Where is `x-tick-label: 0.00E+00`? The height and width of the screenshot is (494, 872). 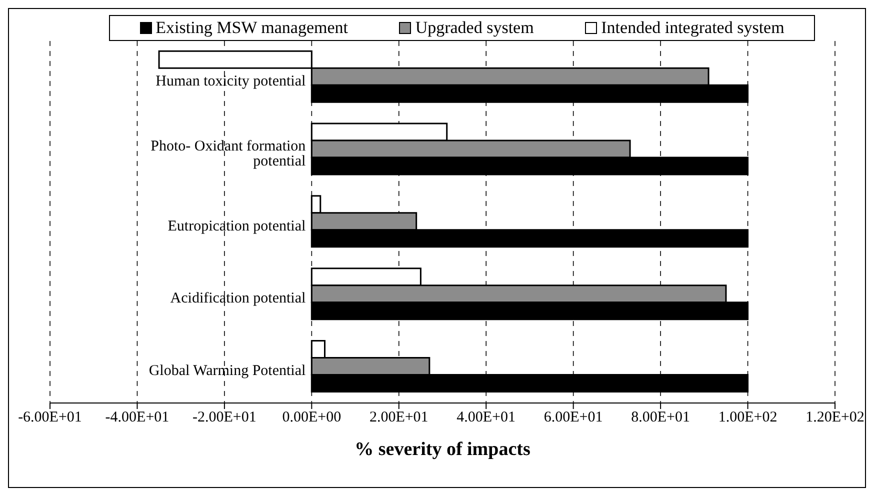
x-tick-label: 0.00E+00 is located at coordinates (312, 418).